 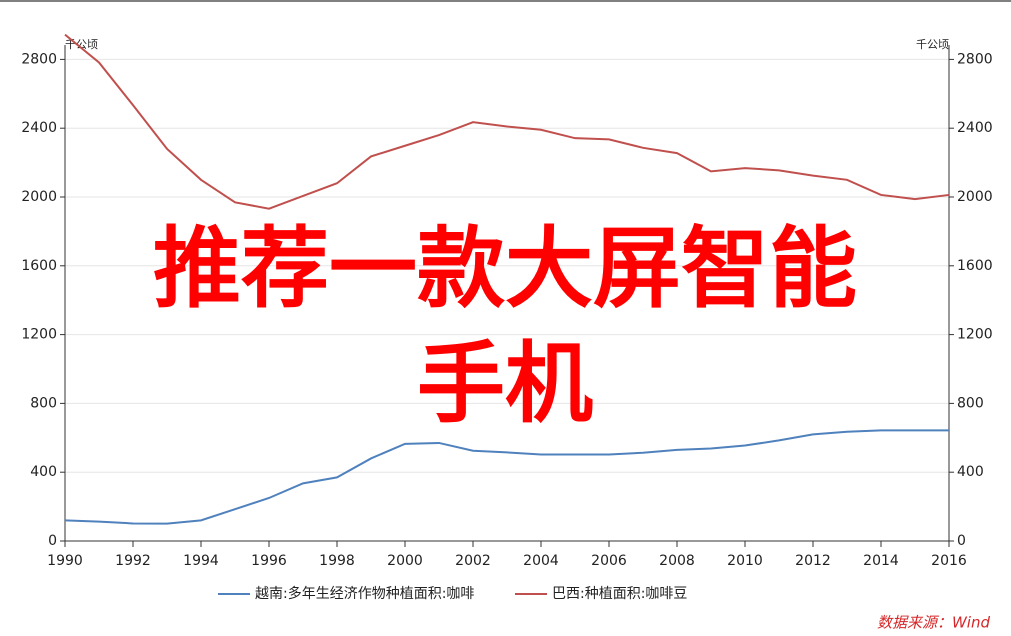 What do you see at coordinates (934, 623) in the screenshot?
I see `source: 数据来源：Wind` at bounding box center [934, 623].